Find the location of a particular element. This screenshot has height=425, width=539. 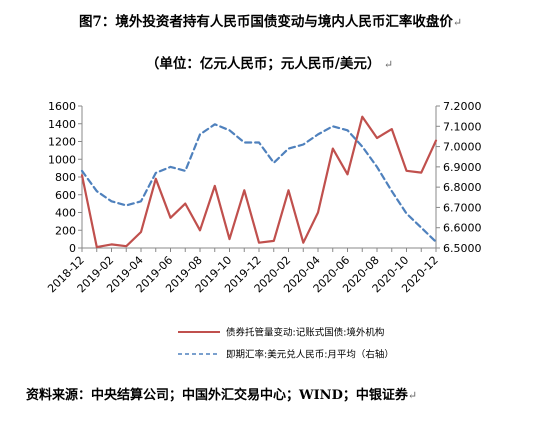

legend-label: 债券托管量变动:记账式国债:境外机构 is located at coordinates (305, 333).